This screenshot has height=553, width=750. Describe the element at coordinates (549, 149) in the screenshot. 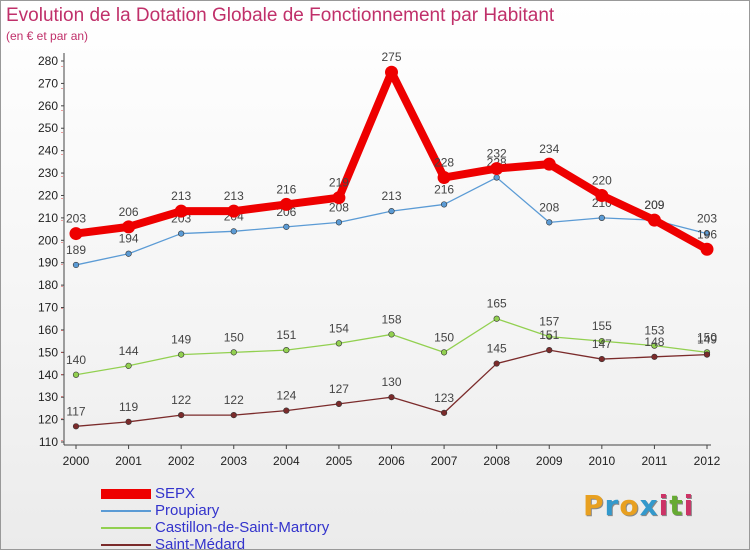

I see `data-label: 234` at that location.